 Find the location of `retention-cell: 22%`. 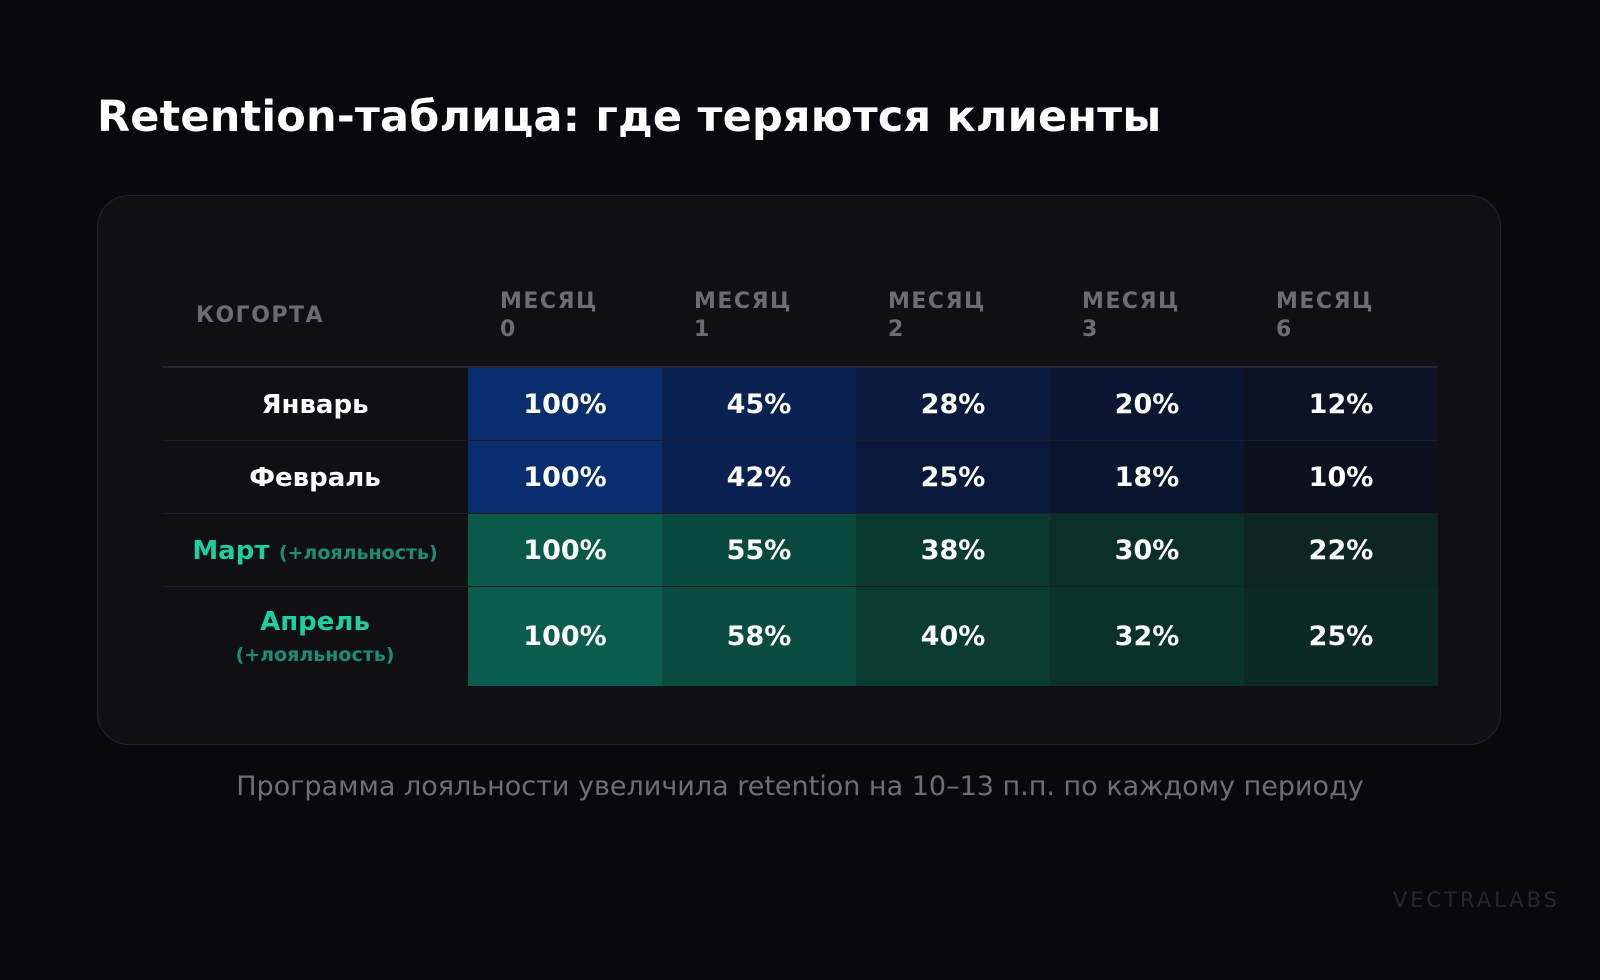

retention-cell: 22% is located at coordinates (1341, 550).